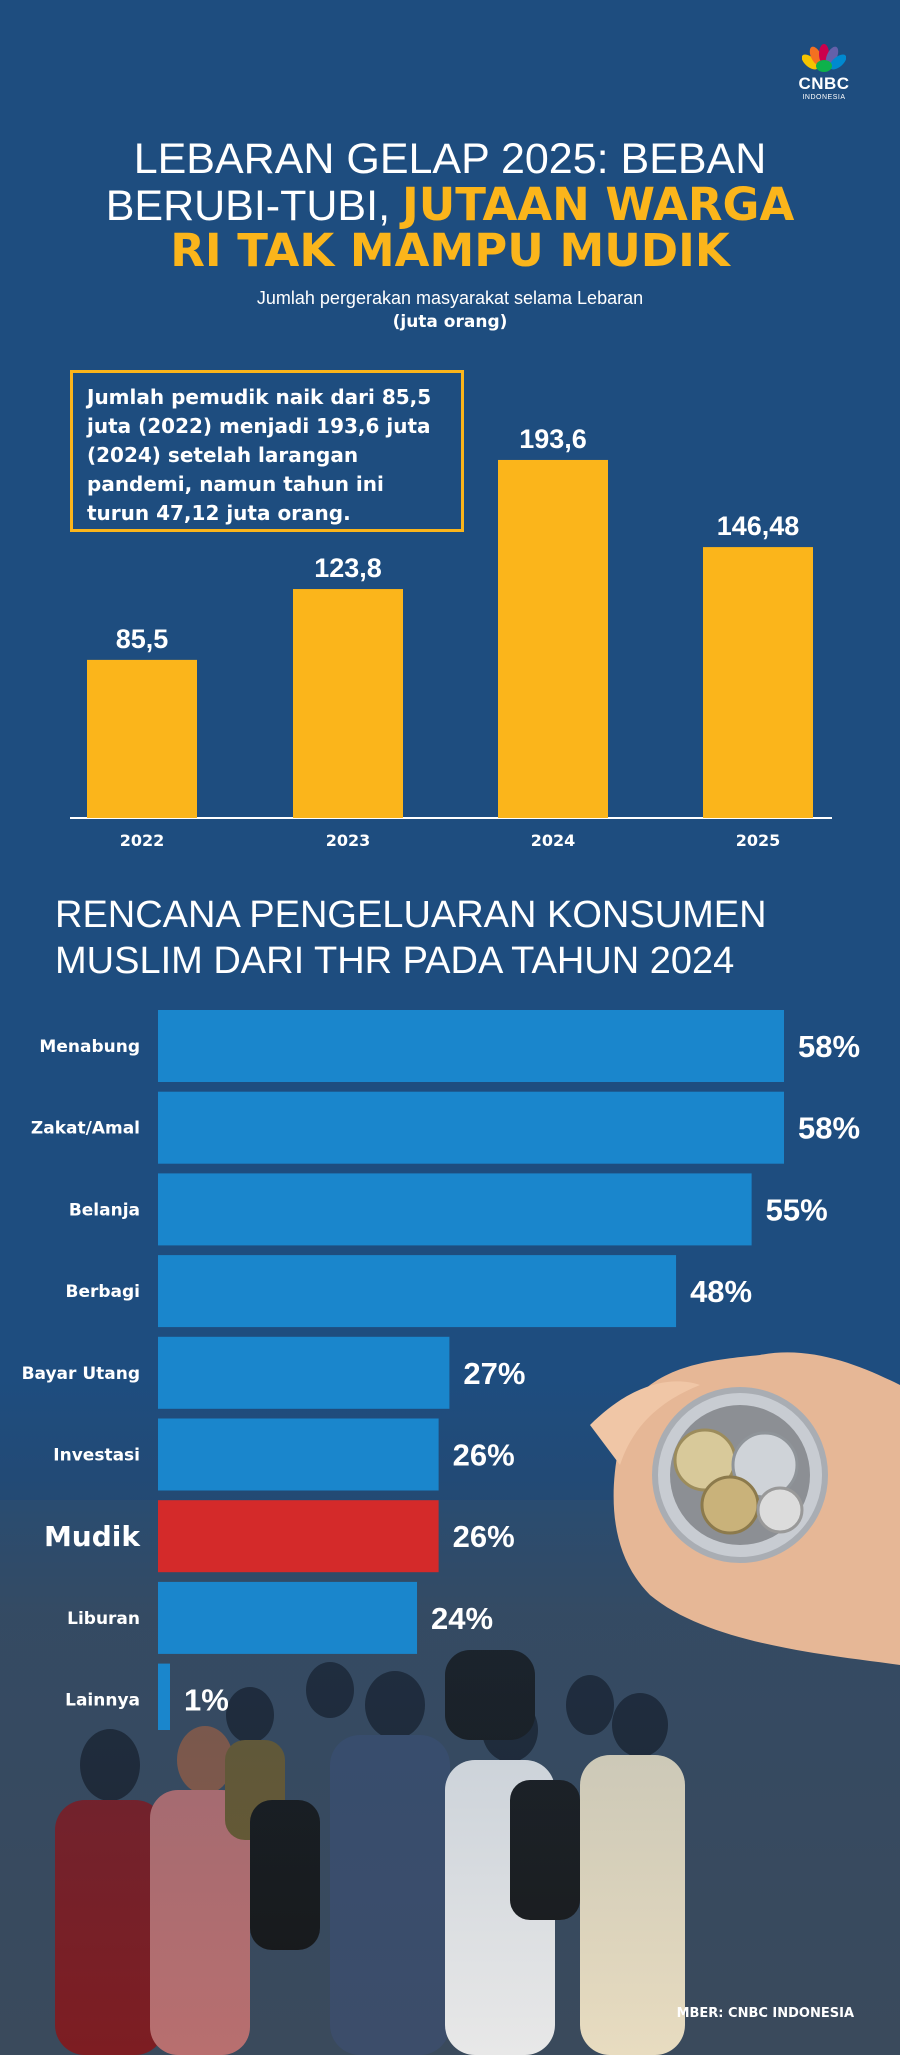 The height and width of the screenshot is (2055, 900). Describe the element at coordinates (797, 1209) in the screenshot. I see `hbar-value-label: 55%` at that location.